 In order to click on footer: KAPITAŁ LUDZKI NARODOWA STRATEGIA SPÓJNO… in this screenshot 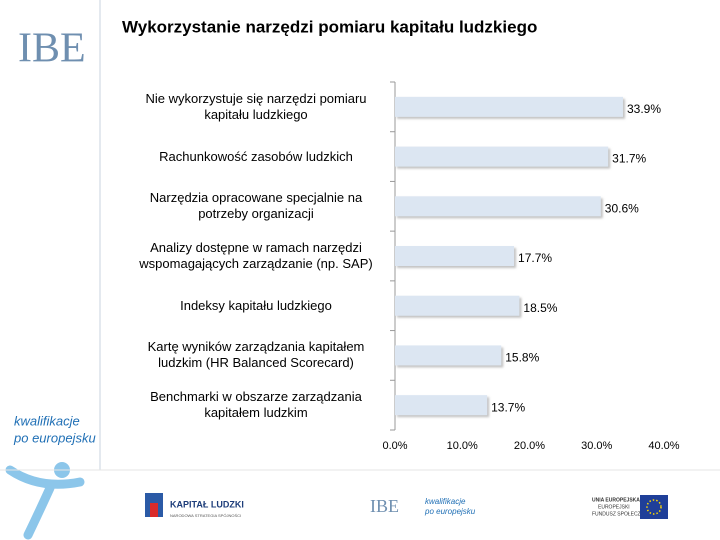, I will do `click(406, 506)`.